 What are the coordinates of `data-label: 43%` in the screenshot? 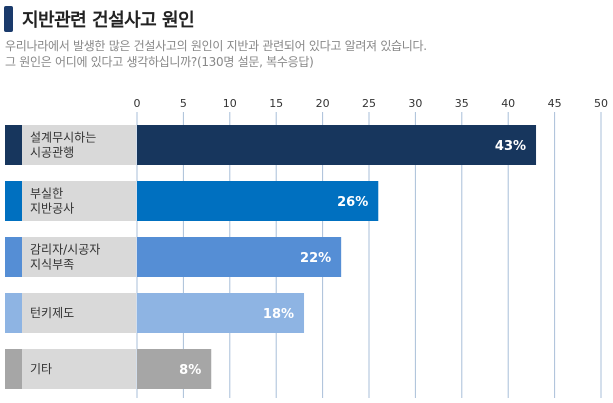 It's located at (510, 146).